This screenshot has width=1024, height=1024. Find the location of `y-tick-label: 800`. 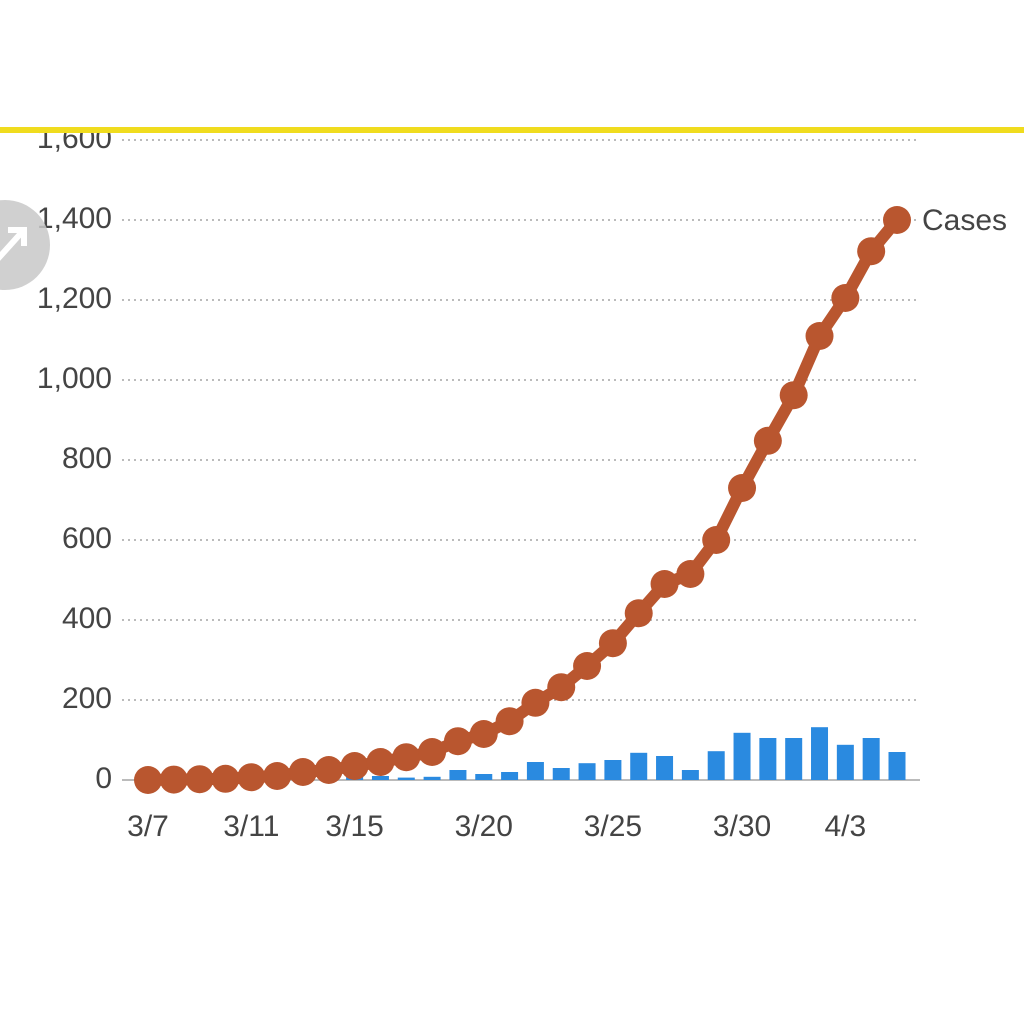

y-tick-label: 800 is located at coordinates (87, 458).